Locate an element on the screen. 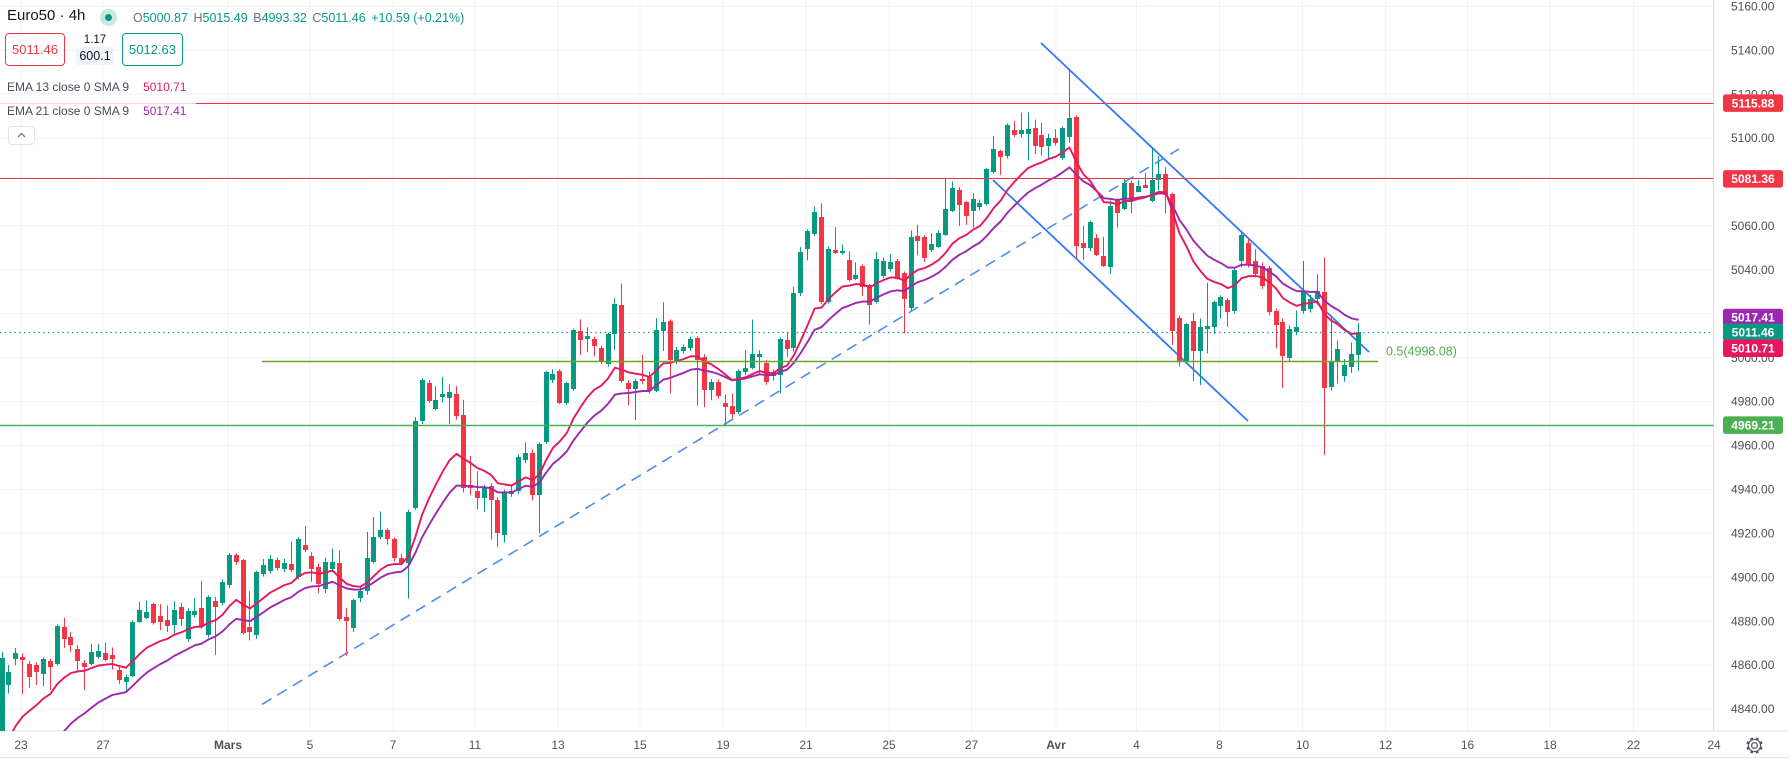 The image size is (1789, 765). svg-text: 15 is located at coordinates (640, 745).